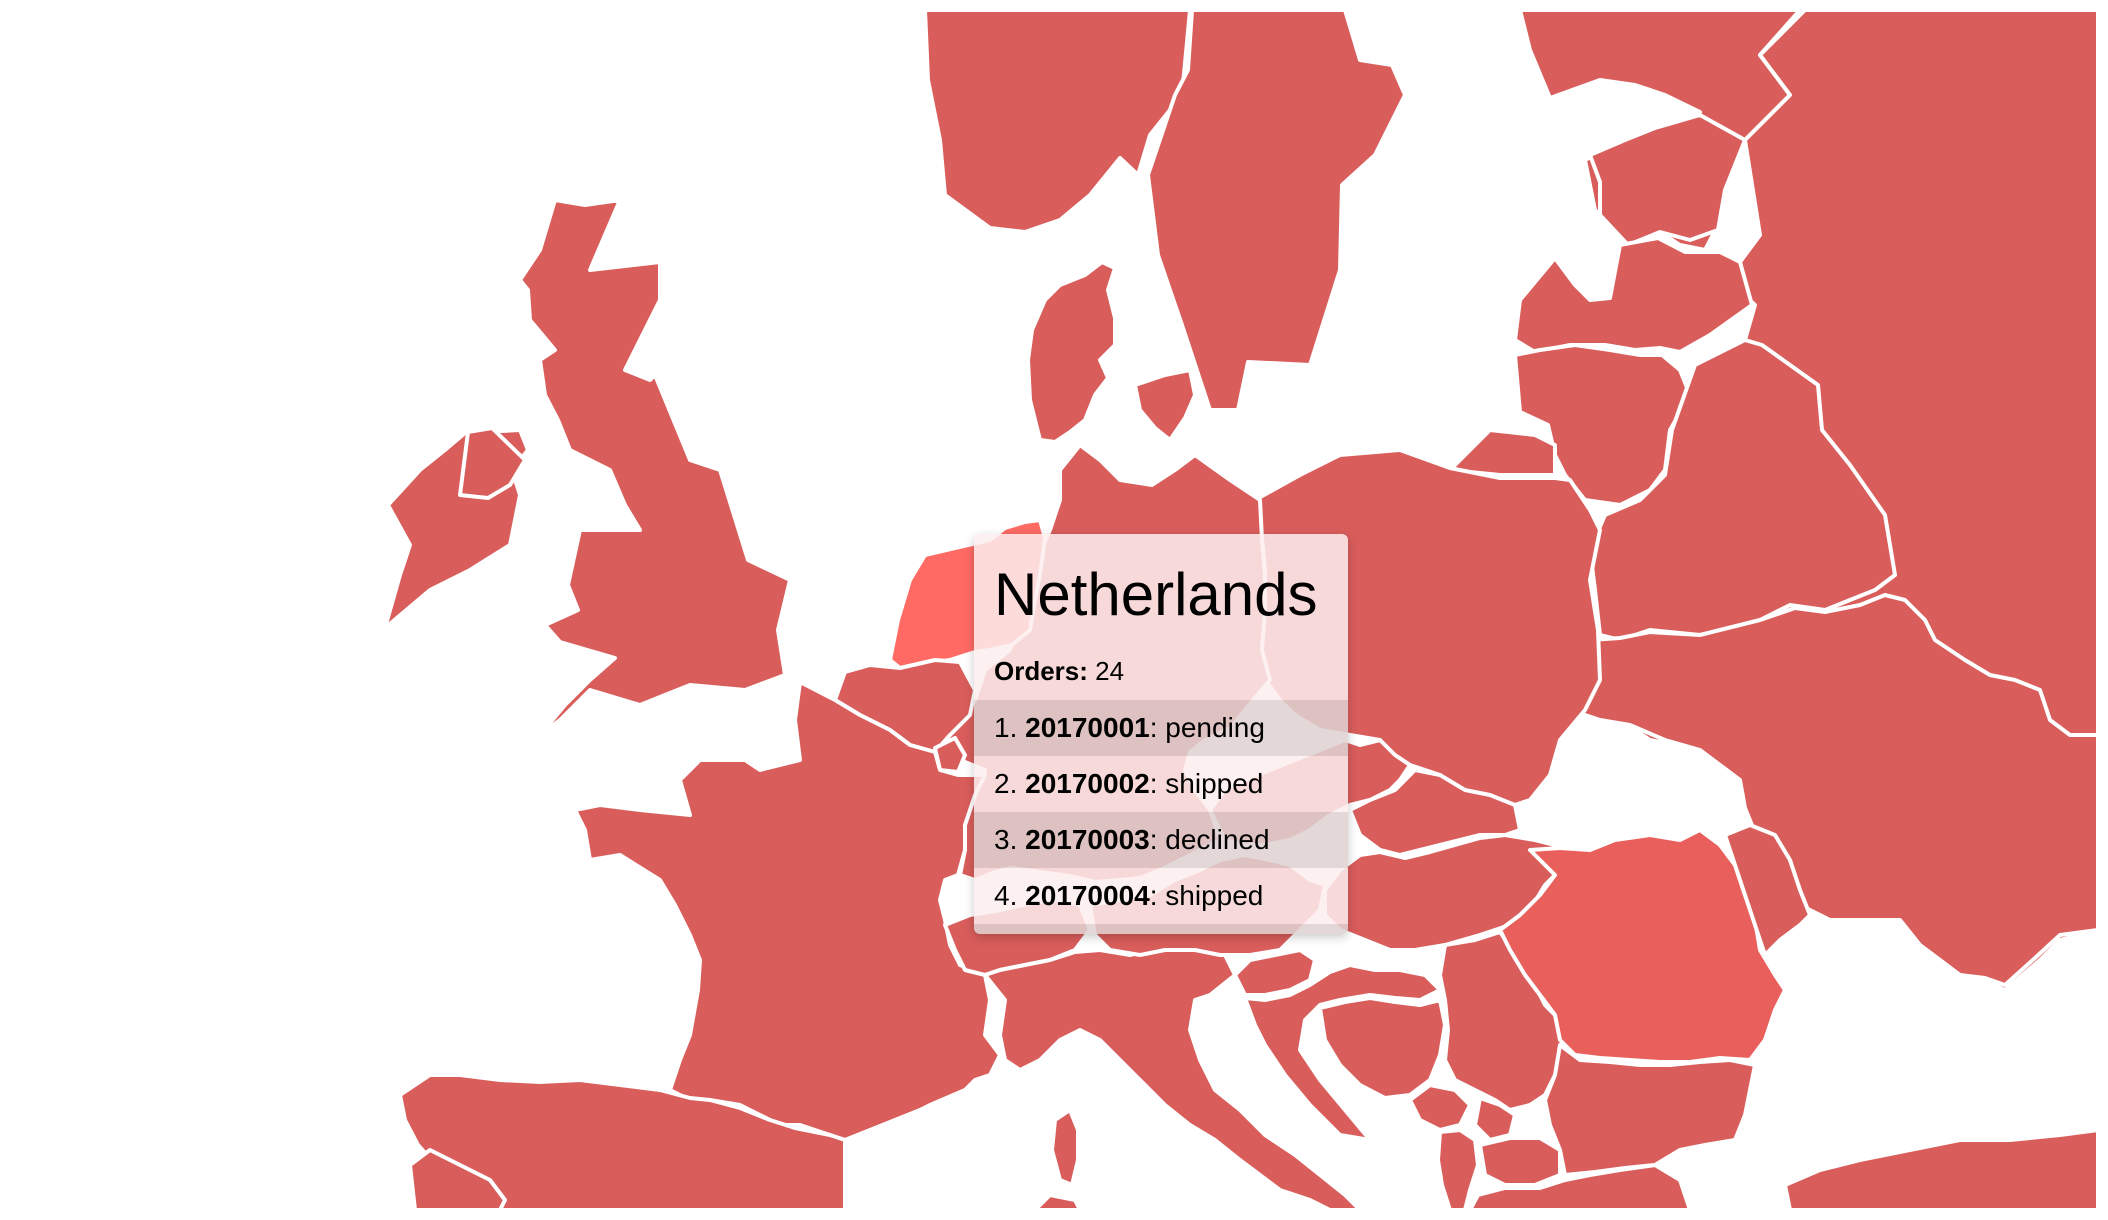  Describe the element at coordinates (1057, 1202) in the screenshot. I see `island-sicily` at that location.